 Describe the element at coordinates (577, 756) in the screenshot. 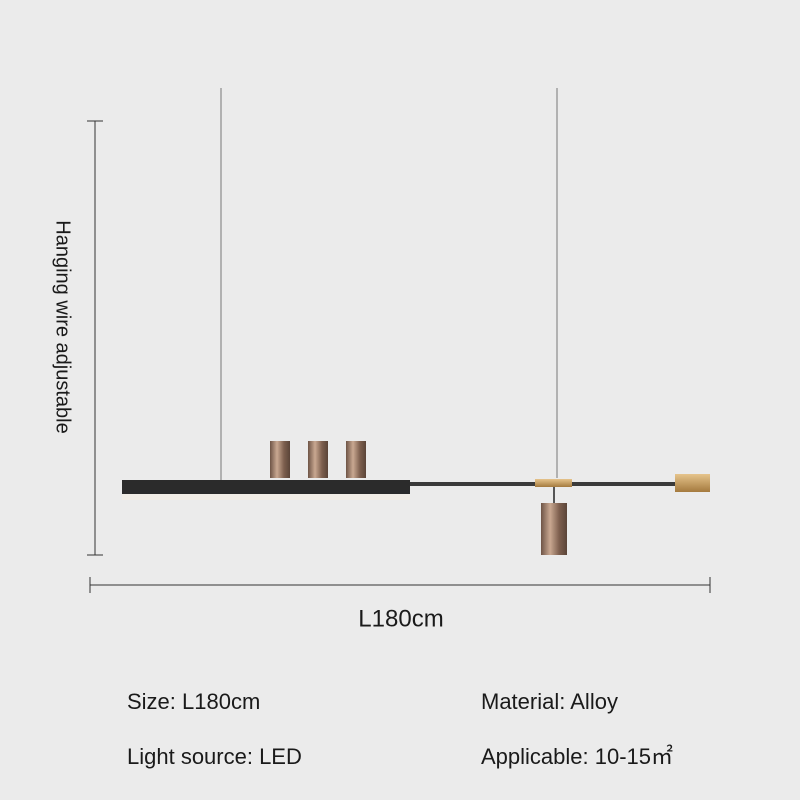

I see `spec-applicable: Applicable: 10-15㎡` at that location.